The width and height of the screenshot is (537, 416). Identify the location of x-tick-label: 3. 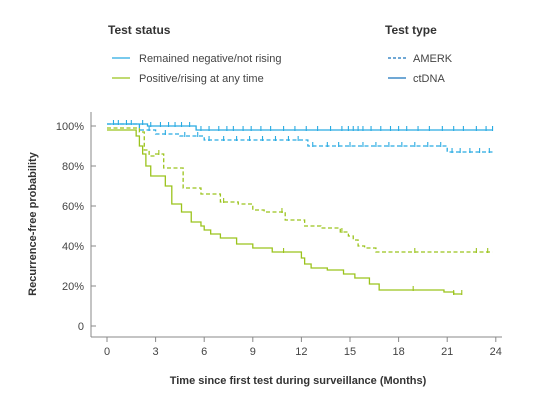
(156, 352).